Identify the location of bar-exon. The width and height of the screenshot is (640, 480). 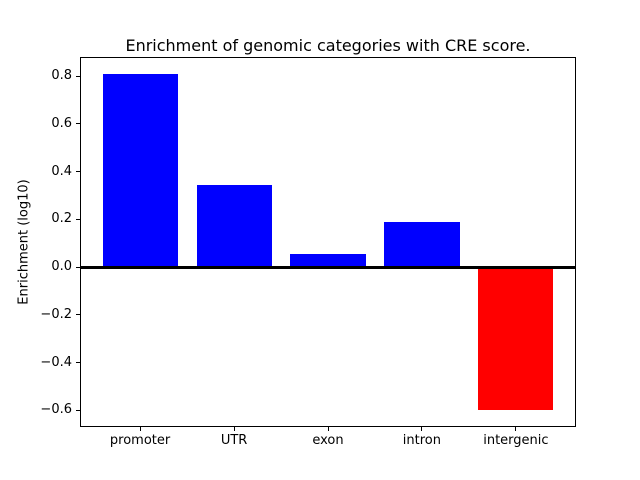
(328, 261).